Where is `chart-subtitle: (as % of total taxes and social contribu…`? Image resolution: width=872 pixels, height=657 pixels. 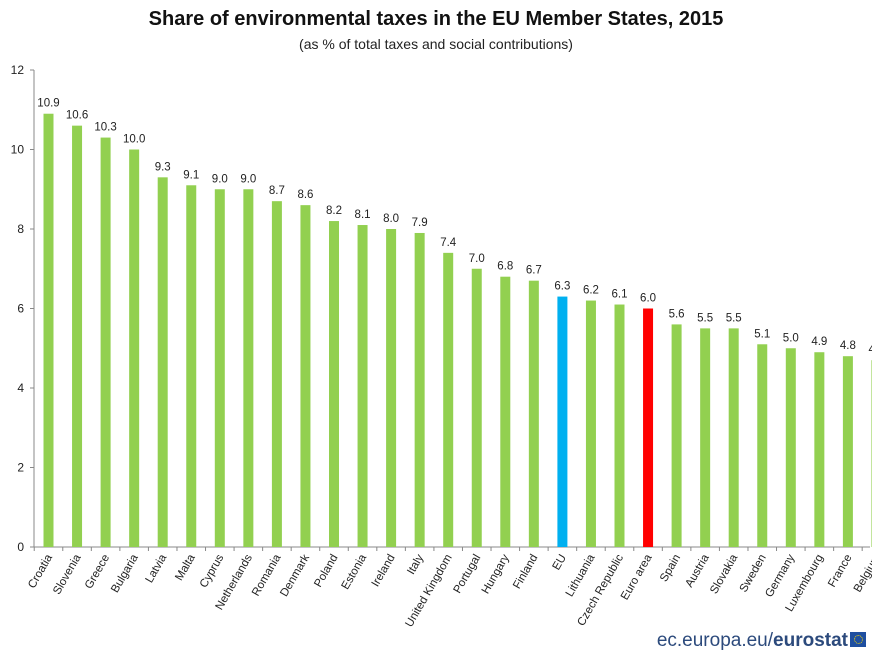 chart-subtitle: (as % of total taxes and social contribu… is located at coordinates (436, 44).